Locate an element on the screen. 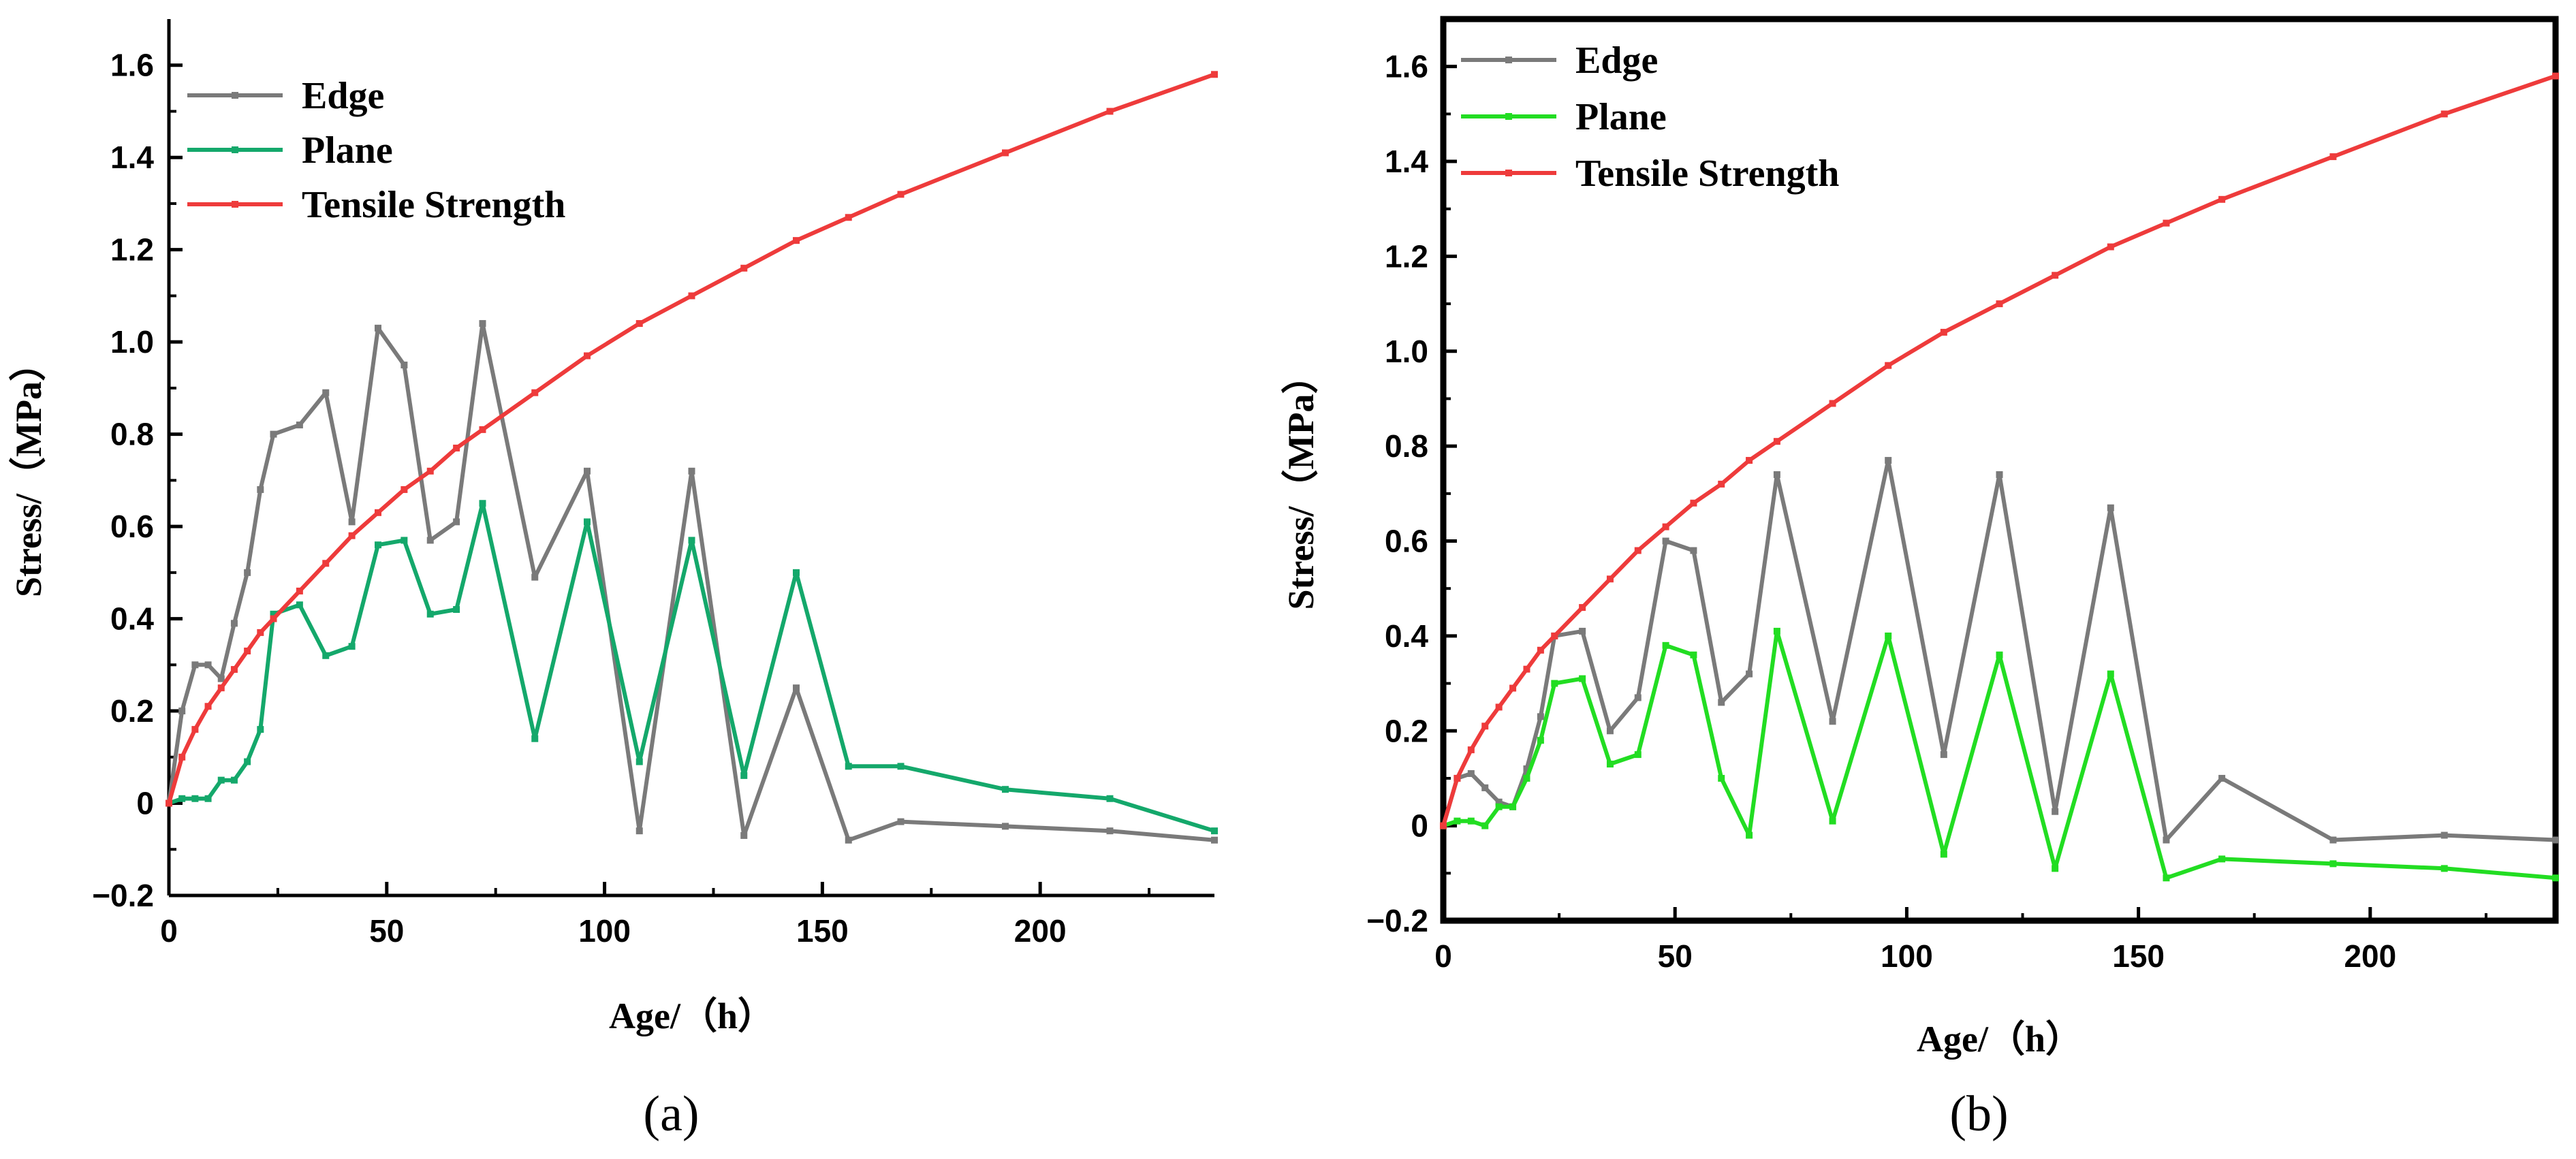 Image resolution: width=2576 pixels, height=1159 pixels. y-tick-label: −0.2 is located at coordinates (1397, 921).